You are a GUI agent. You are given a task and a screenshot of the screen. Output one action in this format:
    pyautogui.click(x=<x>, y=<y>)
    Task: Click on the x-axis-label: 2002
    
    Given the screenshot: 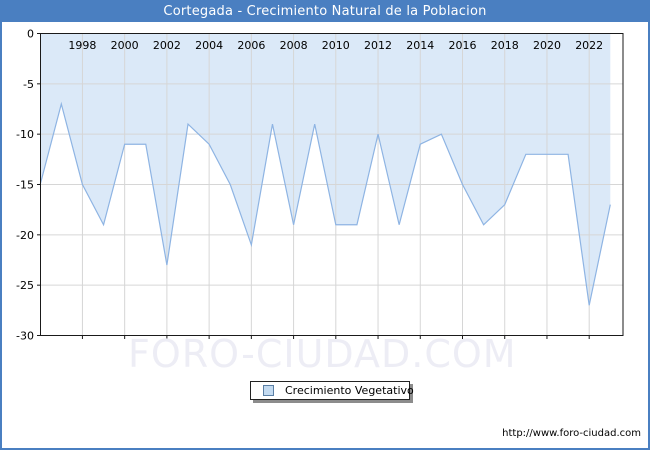 What is the action you would take?
    pyautogui.click(x=167, y=45)
    